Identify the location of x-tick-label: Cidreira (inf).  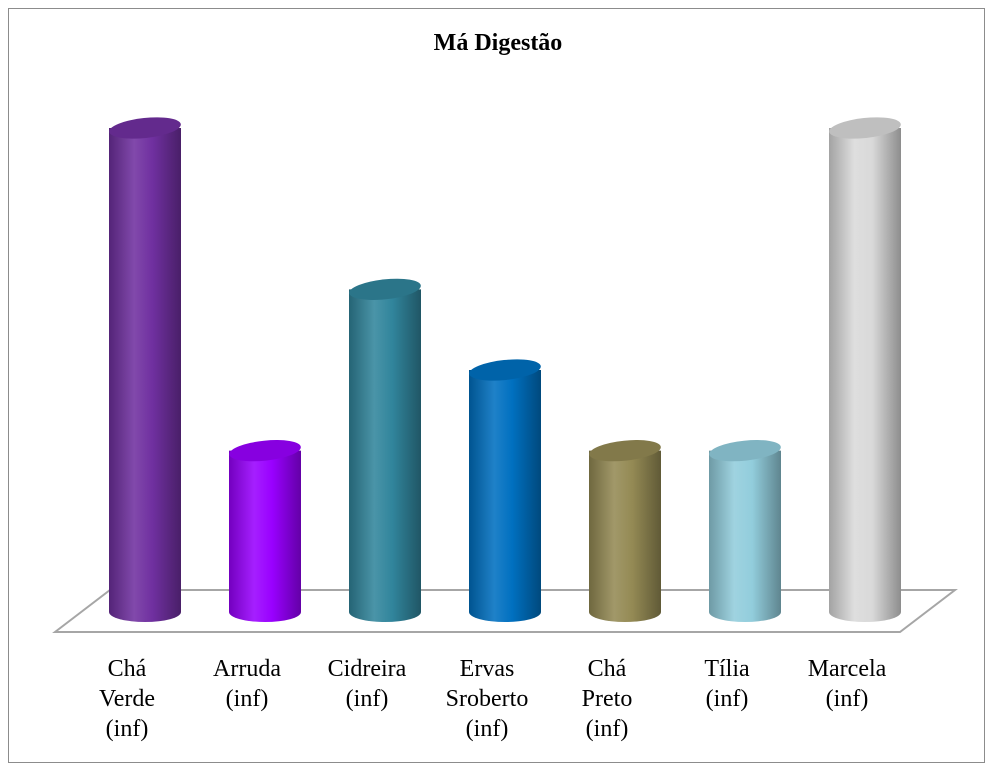
(367, 684).